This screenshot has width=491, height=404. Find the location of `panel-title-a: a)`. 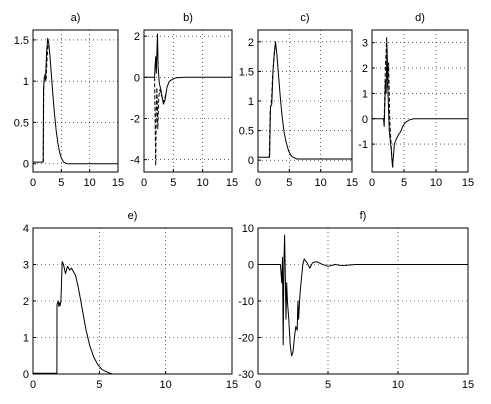

panel-title-a: a) is located at coordinates (76, 18).